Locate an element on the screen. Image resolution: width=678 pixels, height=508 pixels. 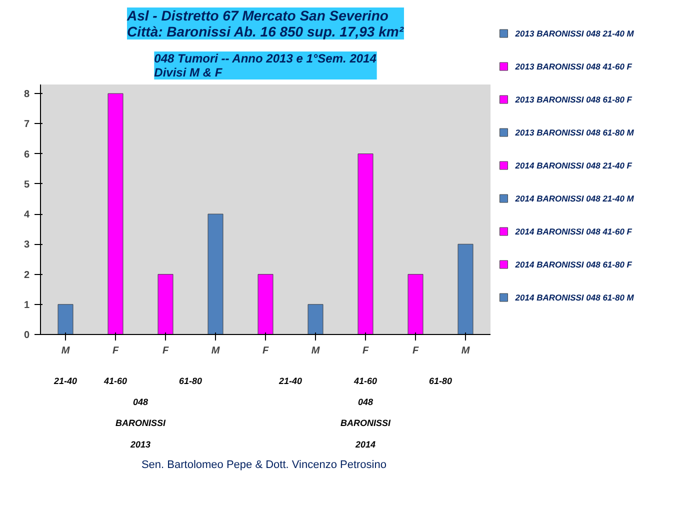
legend-label: 2013 BARONISSI 048 61-80 F is located at coordinates (573, 99).